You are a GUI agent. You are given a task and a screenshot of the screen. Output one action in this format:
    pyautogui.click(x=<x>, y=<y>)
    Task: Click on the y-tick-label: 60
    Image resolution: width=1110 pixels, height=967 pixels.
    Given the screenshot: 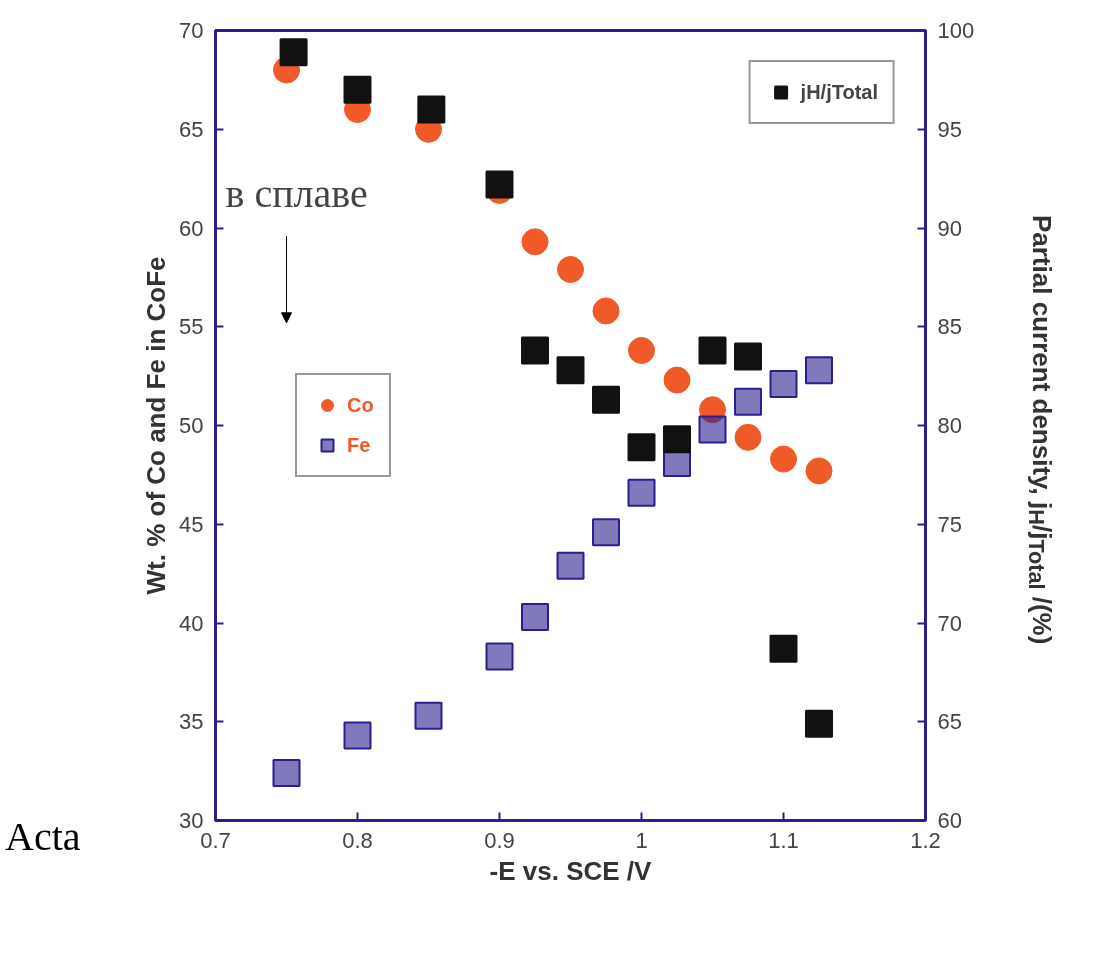 What is the action you would take?
    pyautogui.click(x=191, y=228)
    